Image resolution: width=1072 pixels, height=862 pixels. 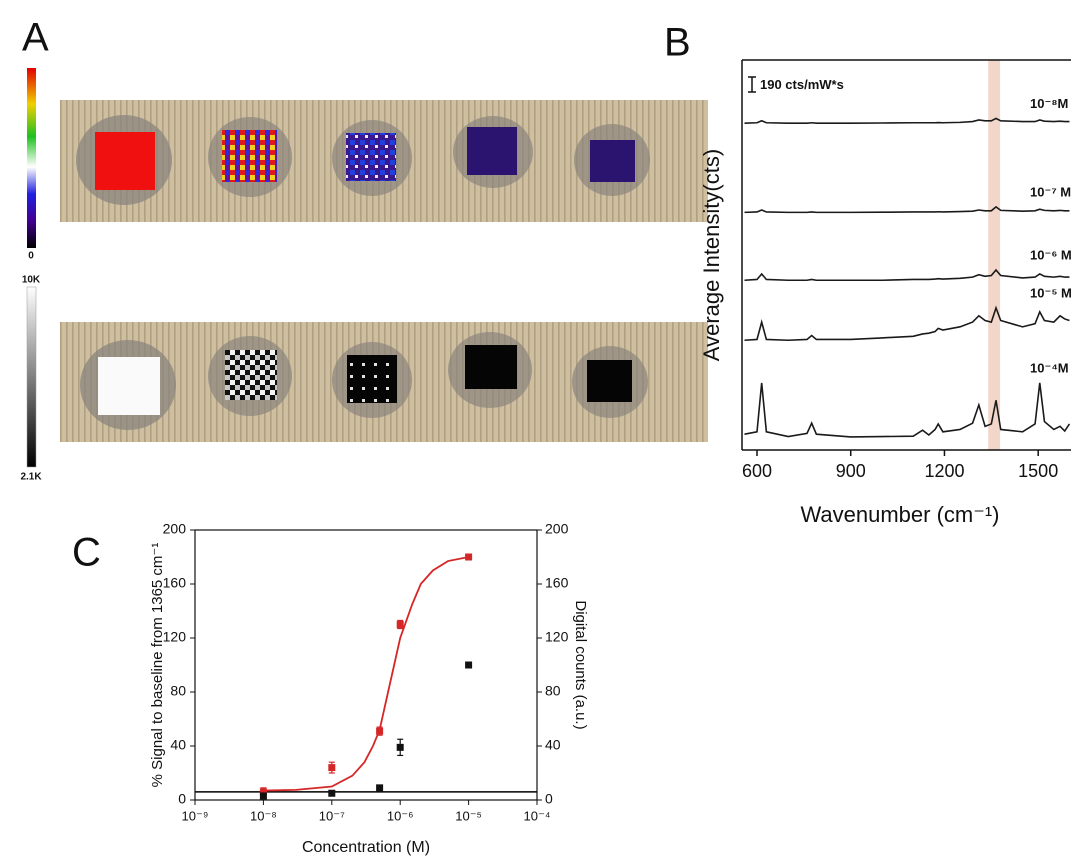 What do you see at coordinates (557, 529) in the screenshot?
I see `y2-tick-label: 200` at bounding box center [557, 529].